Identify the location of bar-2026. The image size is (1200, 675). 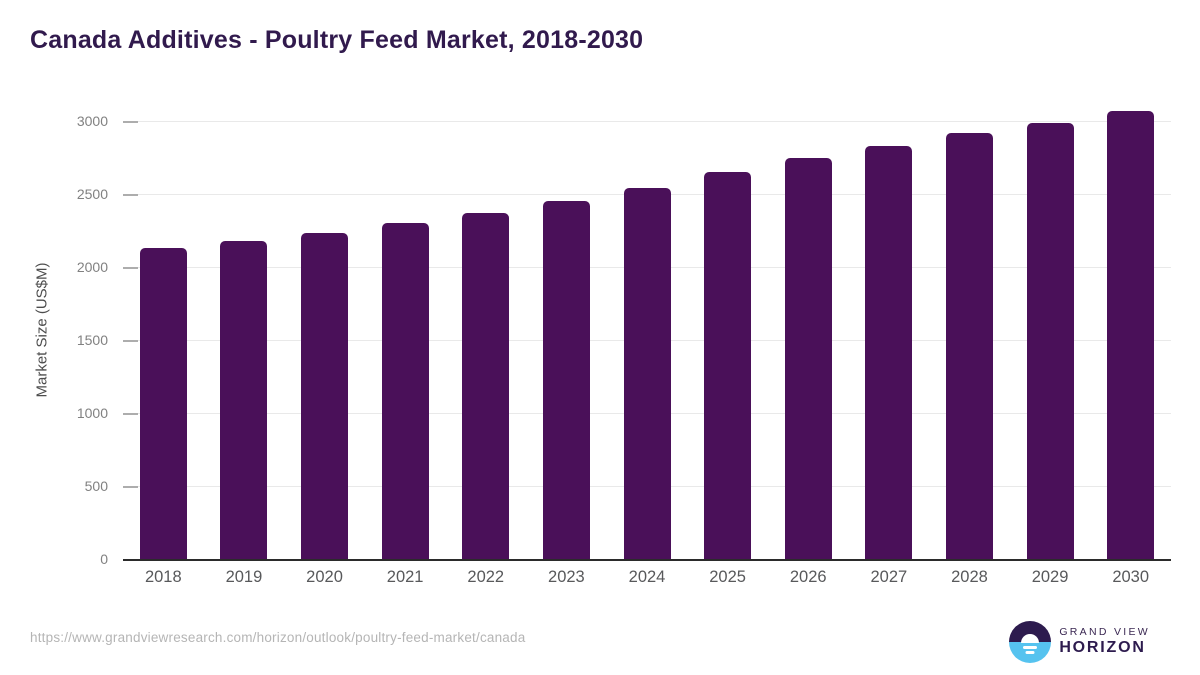
(808, 359).